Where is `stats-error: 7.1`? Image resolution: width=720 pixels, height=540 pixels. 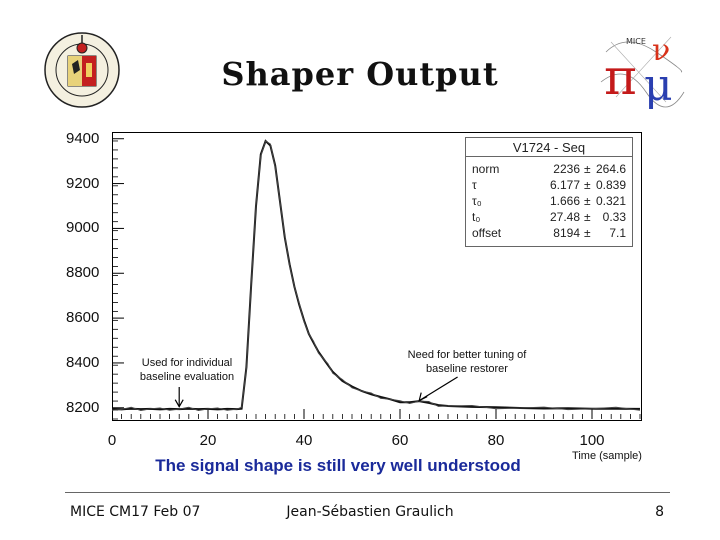 stats-error: 7.1 is located at coordinates (617, 233).